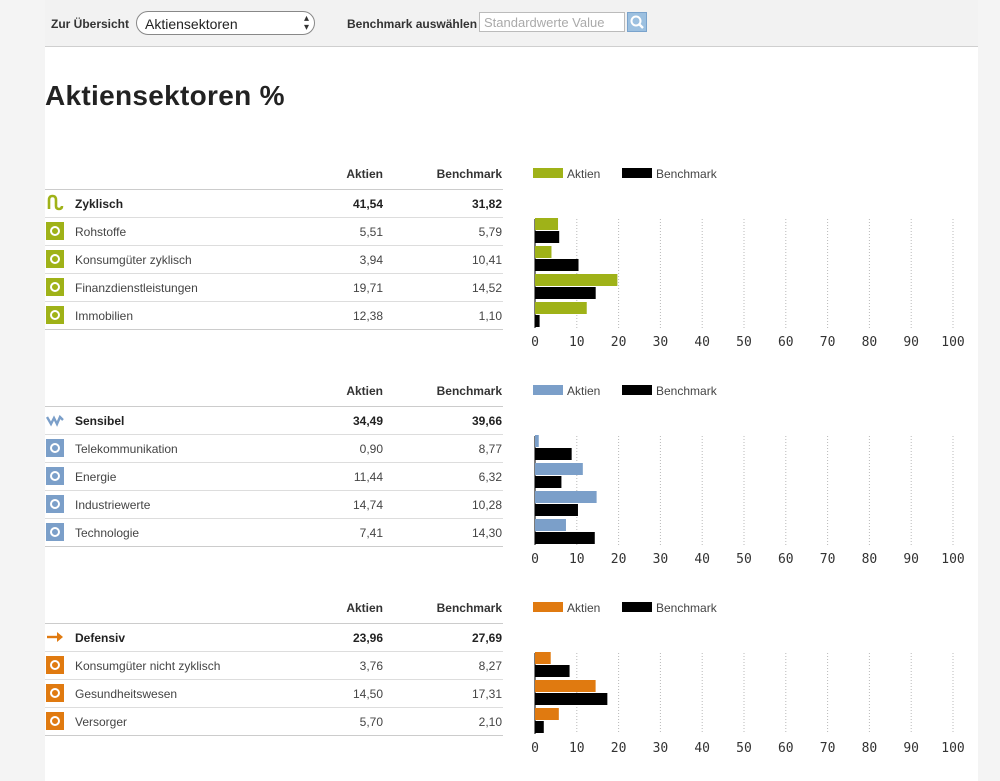 The height and width of the screenshot is (781, 1000). Describe the element at coordinates (96, 477) in the screenshot. I see `sector-name: Energie` at that location.